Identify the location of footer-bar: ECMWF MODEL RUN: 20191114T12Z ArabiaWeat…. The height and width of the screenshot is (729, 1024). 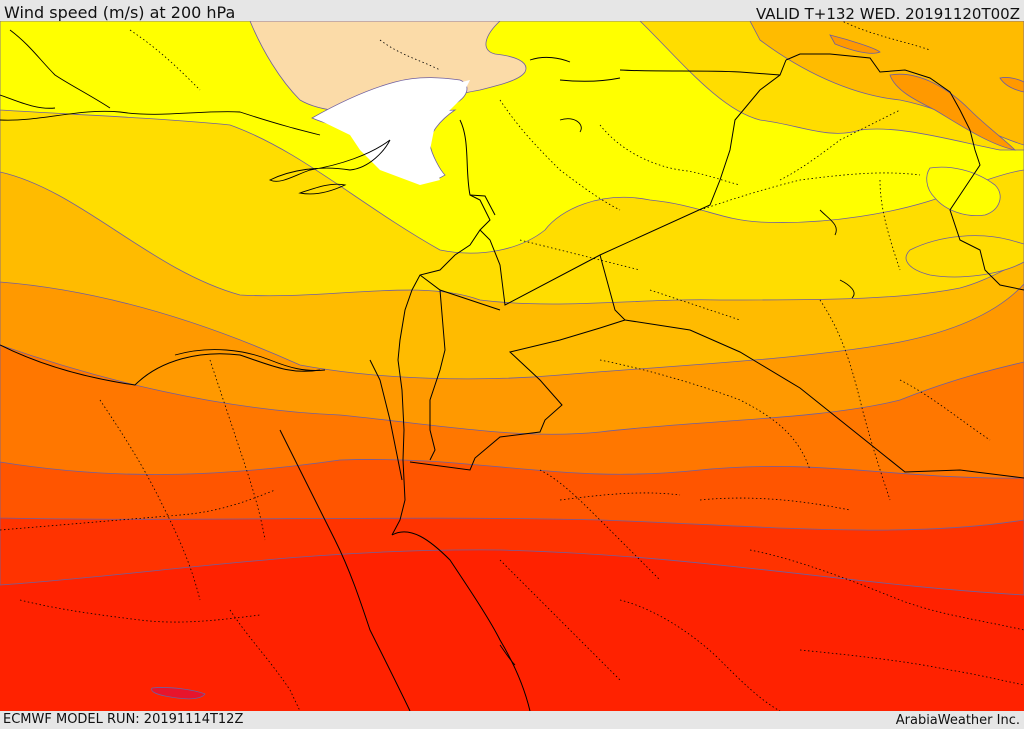
(512, 720).